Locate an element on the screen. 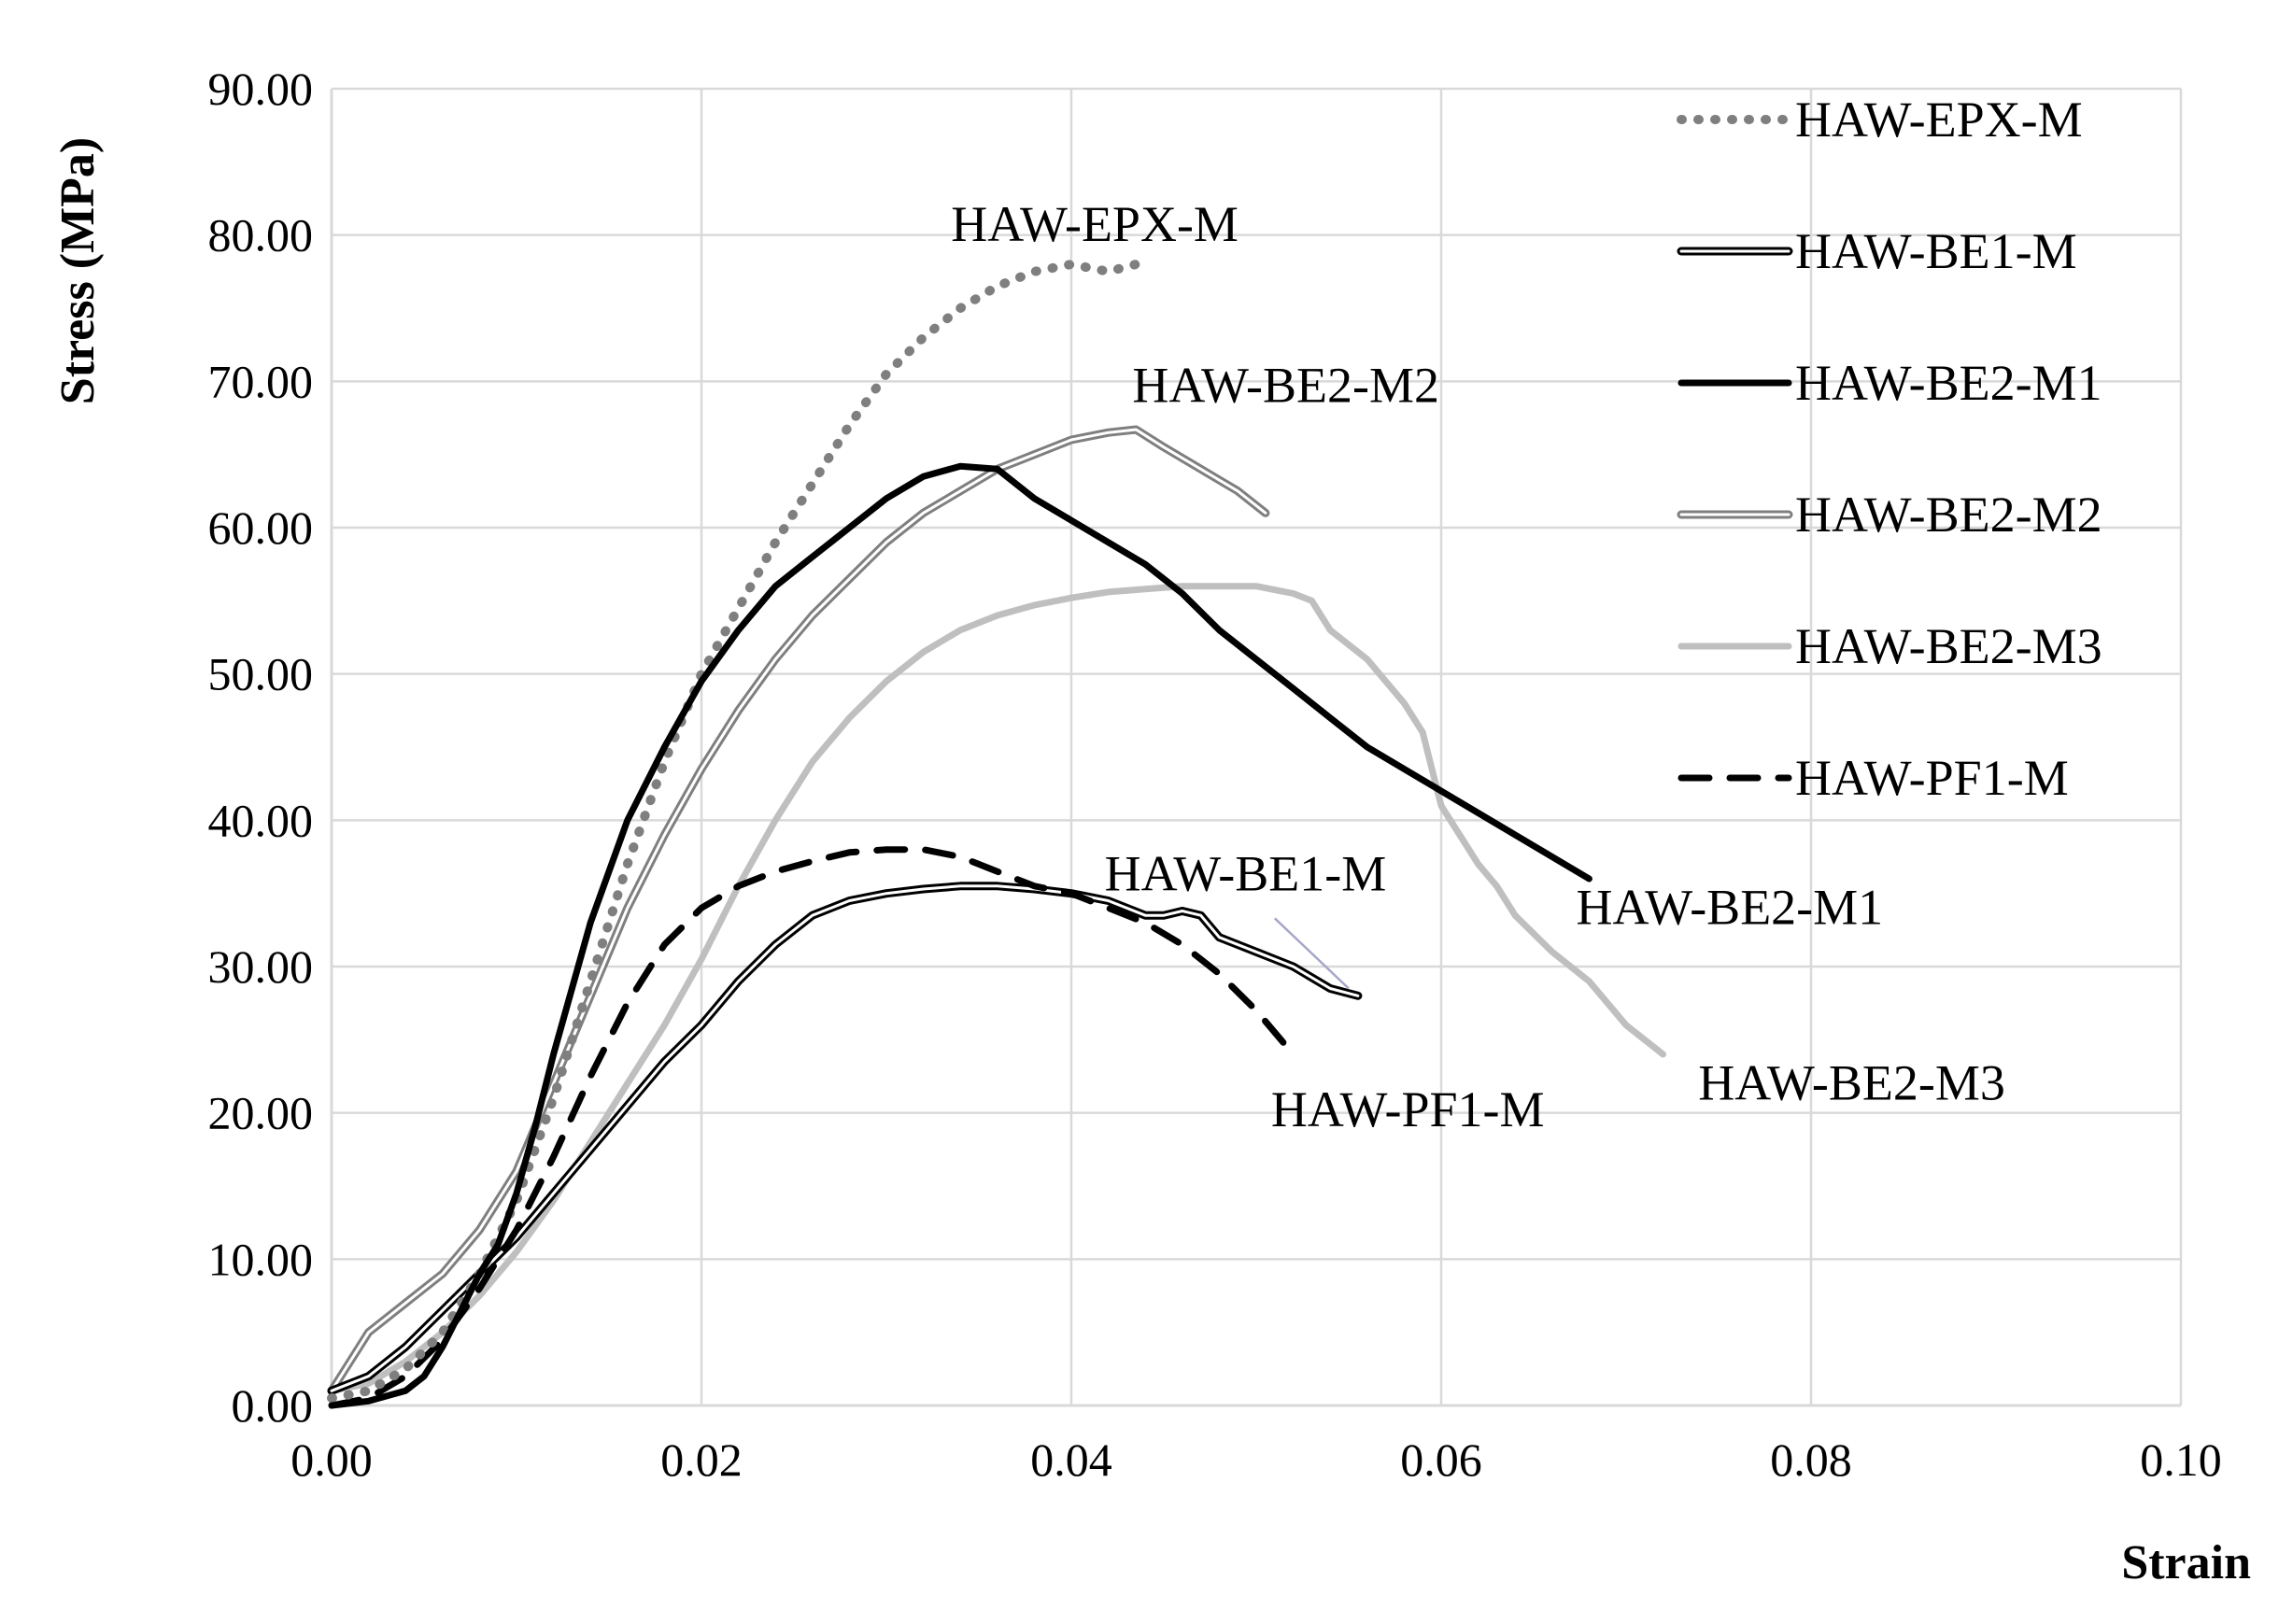  y-tick-label: 0.00 is located at coordinates (273, 1405).